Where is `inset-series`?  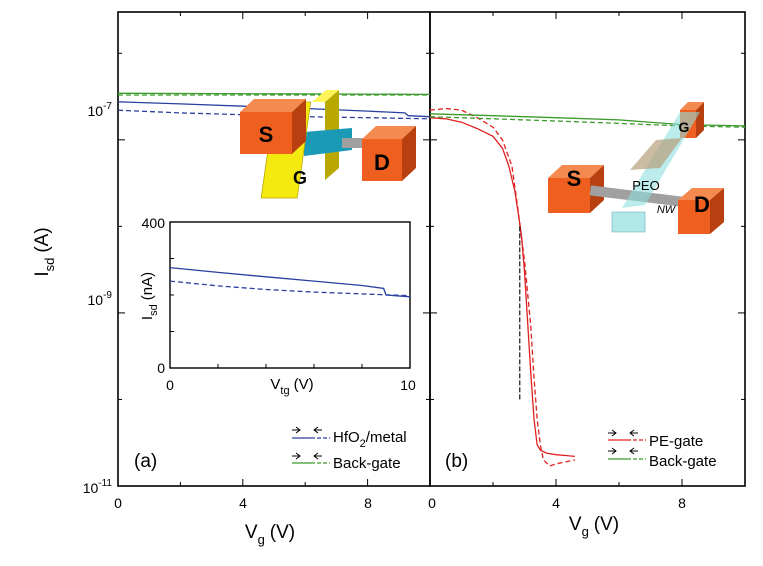
inset-series is located at coordinates (290, 282).